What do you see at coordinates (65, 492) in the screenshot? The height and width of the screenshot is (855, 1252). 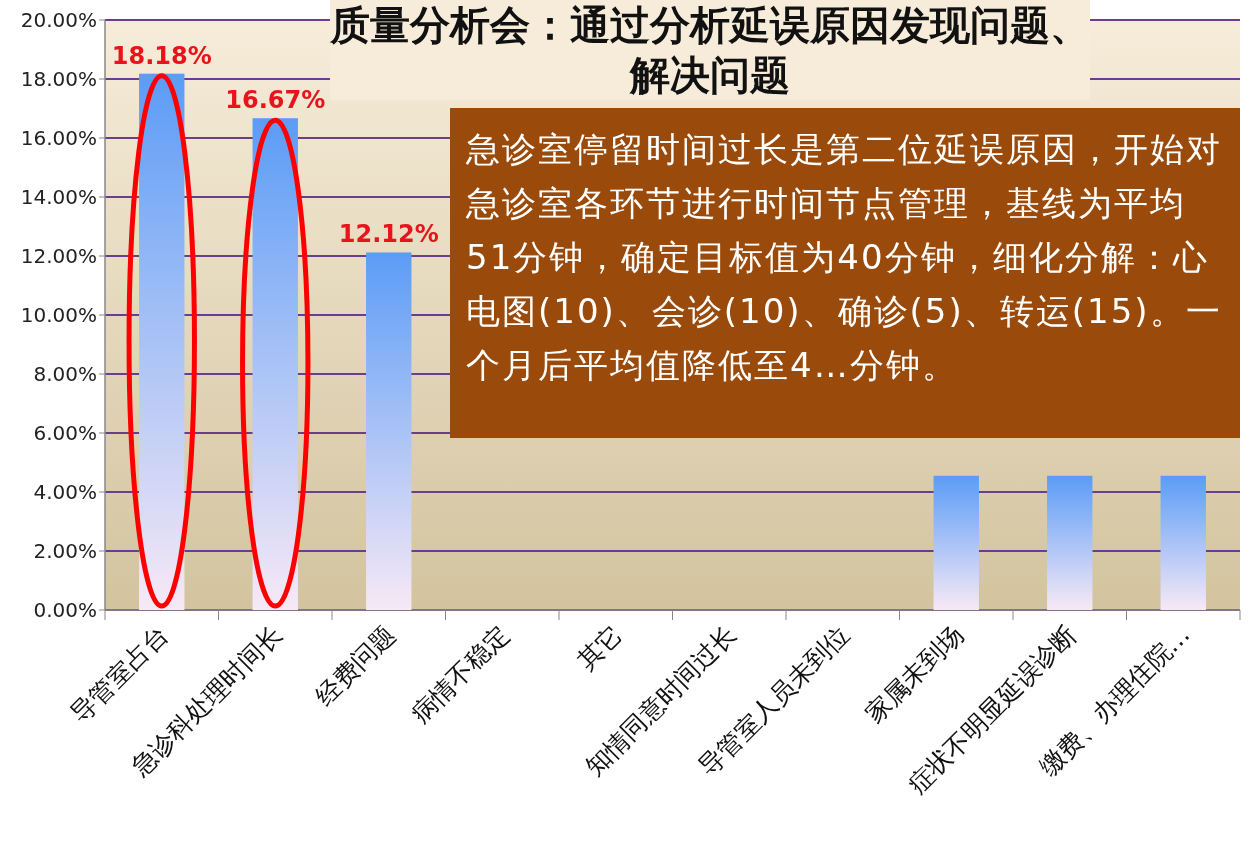 I see `y-tick-label: 4.00%` at bounding box center [65, 492].